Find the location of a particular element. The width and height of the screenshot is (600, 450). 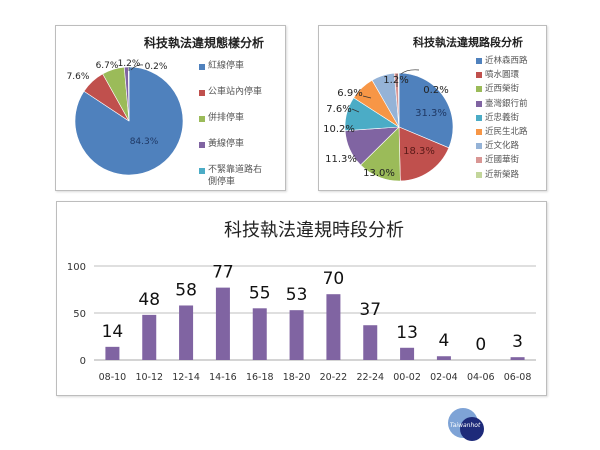

legend-label: 近林森西路 is located at coordinates (506, 61).